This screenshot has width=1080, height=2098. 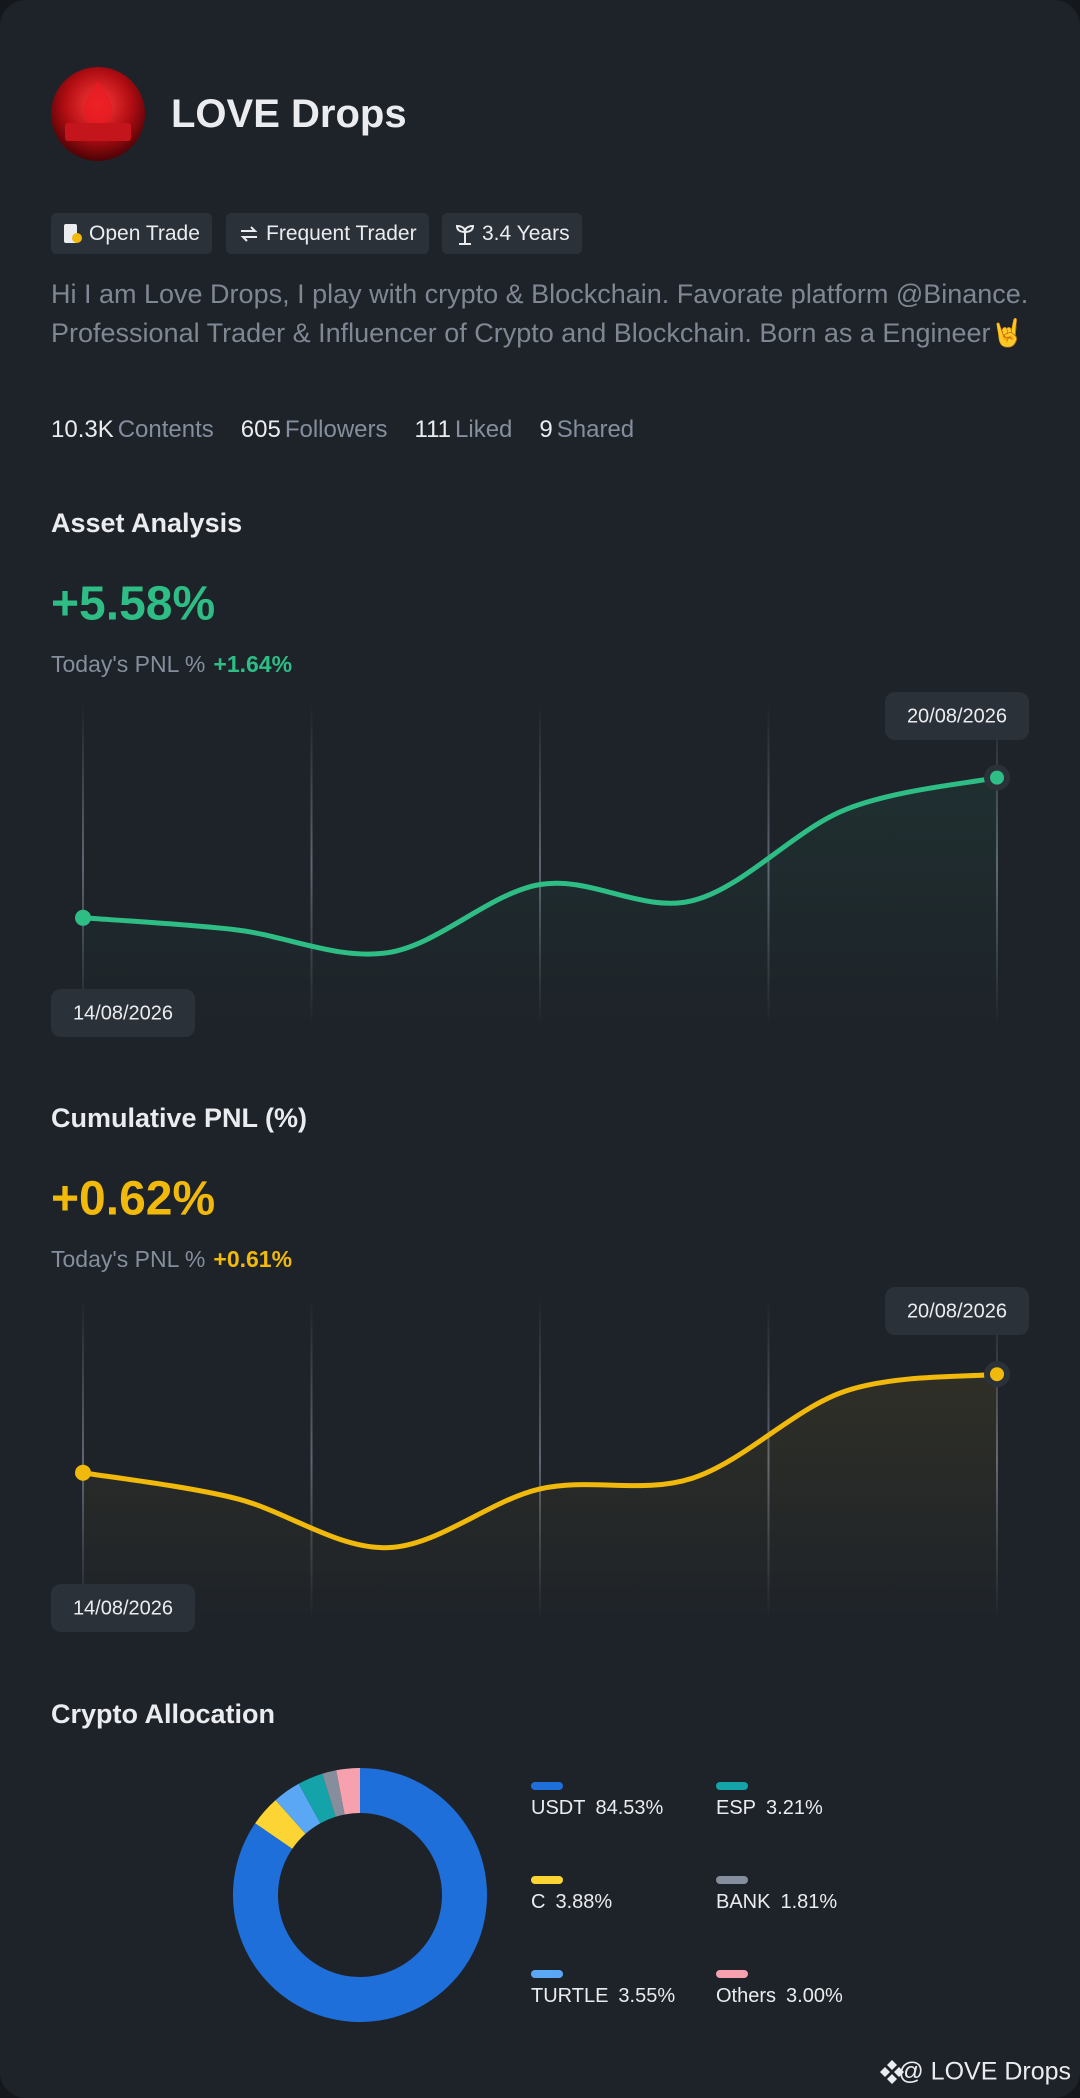 I want to click on stats: 10.3K Contents 605 Followers 111 Liked 9 Shared, so click(x=342, y=430).